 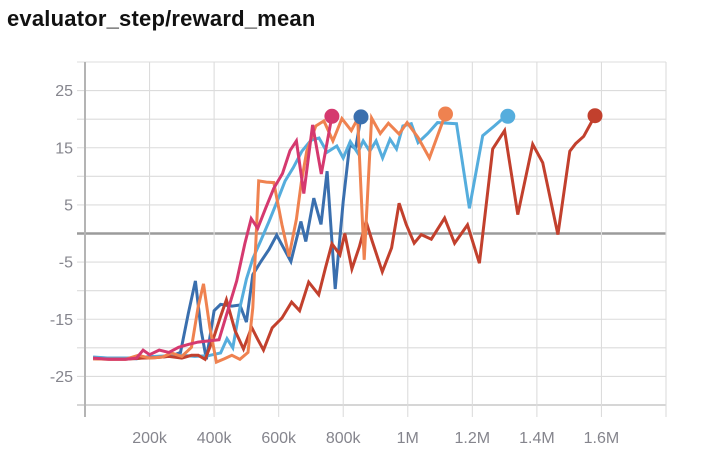 What do you see at coordinates (595, 116) in the screenshot?
I see `series-end-dot-red-run` at bounding box center [595, 116].